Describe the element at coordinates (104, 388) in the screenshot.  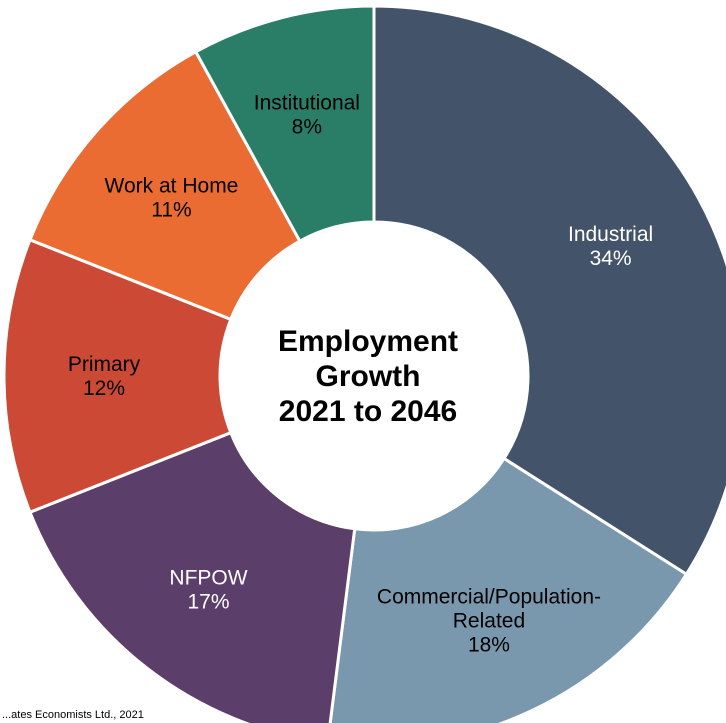
I see `slice-value-label: 12%` at that location.